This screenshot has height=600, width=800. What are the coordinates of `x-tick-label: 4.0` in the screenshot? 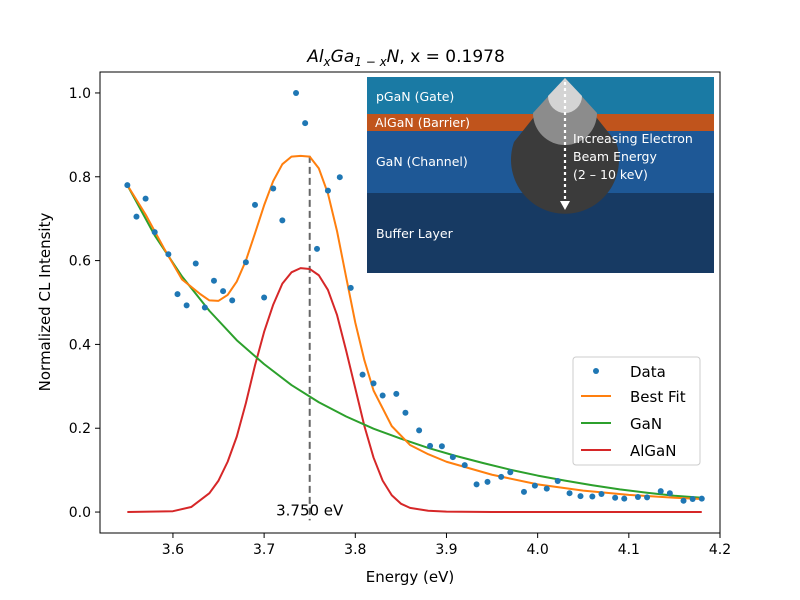 It's located at (538, 550).